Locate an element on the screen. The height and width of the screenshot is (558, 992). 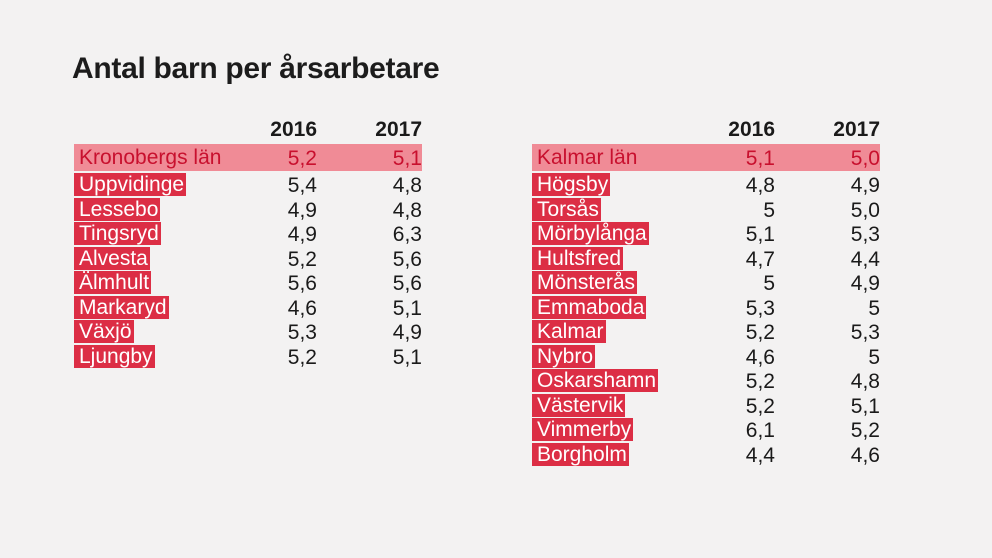
municipality-name: Mörbylånga is located at coordinates (590, 233).